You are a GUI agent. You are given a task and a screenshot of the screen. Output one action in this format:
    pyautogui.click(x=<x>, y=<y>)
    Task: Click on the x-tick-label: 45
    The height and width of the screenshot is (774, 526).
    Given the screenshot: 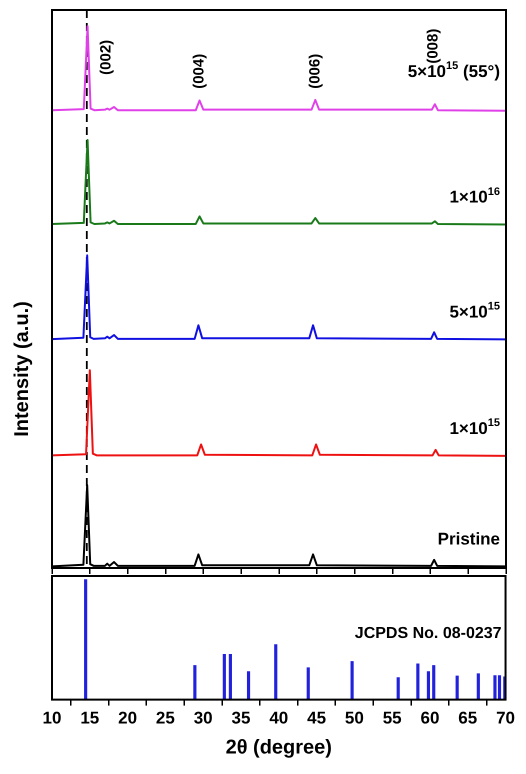 What is the action you would take?
    pyautogui.click(x=316, y=718)
    